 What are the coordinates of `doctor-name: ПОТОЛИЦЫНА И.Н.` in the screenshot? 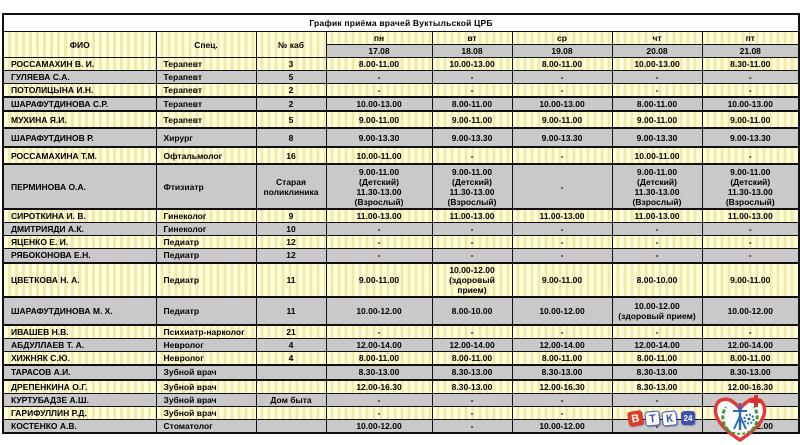 It's located at (79, 90).